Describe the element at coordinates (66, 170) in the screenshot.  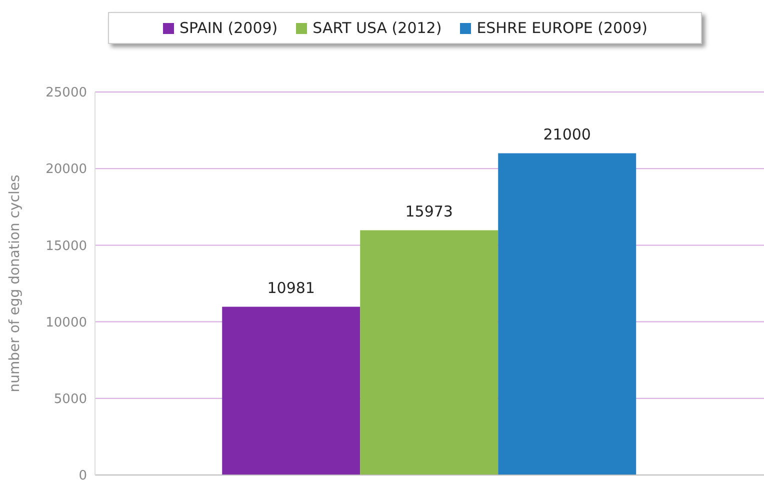
I see `y-tick-label: 20000` at that location.